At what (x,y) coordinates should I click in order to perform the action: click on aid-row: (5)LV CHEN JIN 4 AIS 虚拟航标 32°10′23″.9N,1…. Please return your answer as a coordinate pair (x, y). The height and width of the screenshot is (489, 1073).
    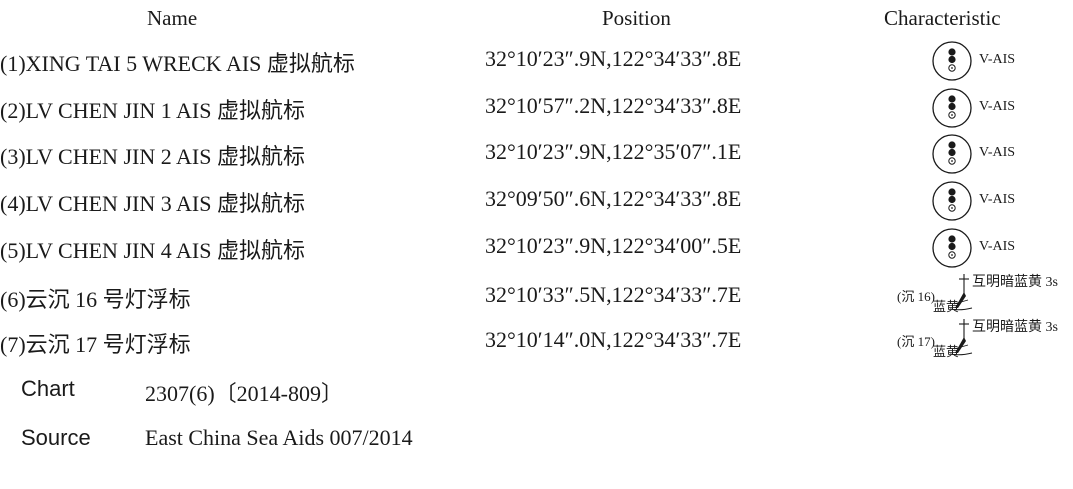
    Looking at the image, I should click on (536, 248).